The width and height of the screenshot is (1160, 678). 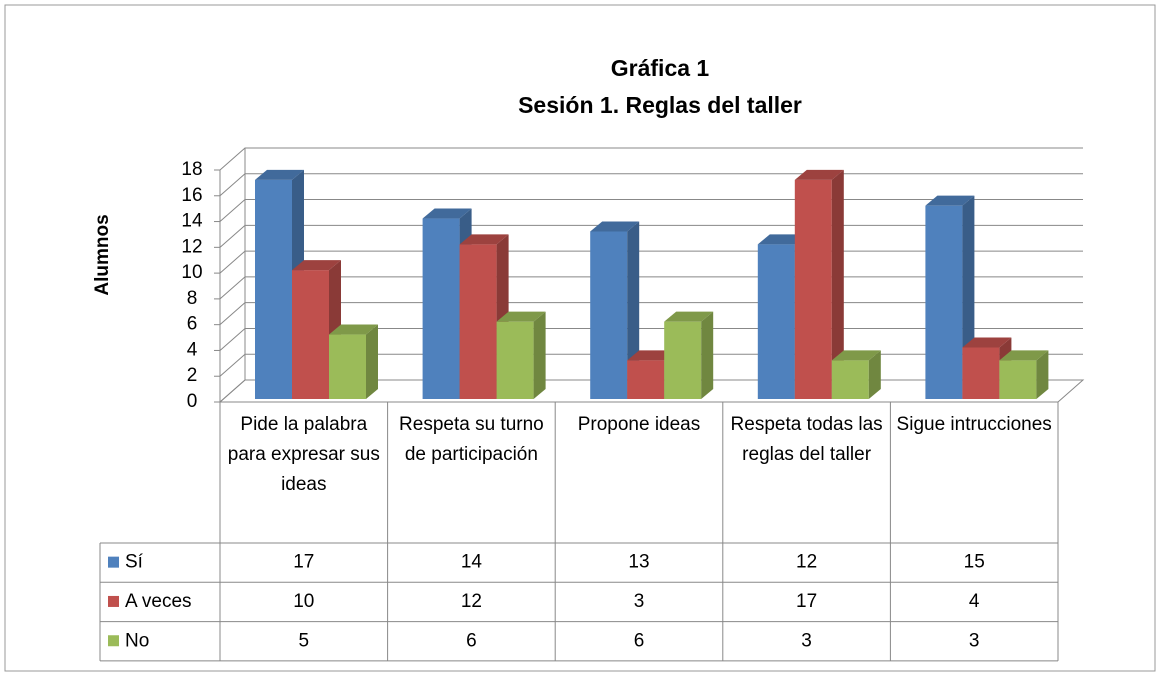 I want to click on y-tick-label: 10, so click(x=191, y=272).